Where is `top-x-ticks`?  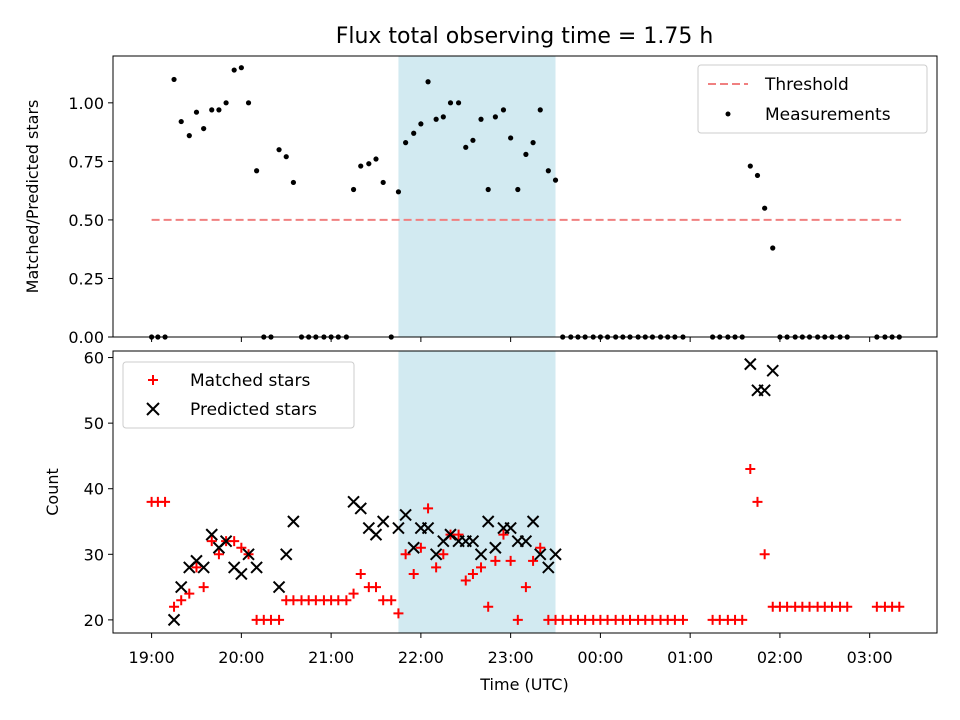 top-x-ticks is located at coordinates (511, 339).